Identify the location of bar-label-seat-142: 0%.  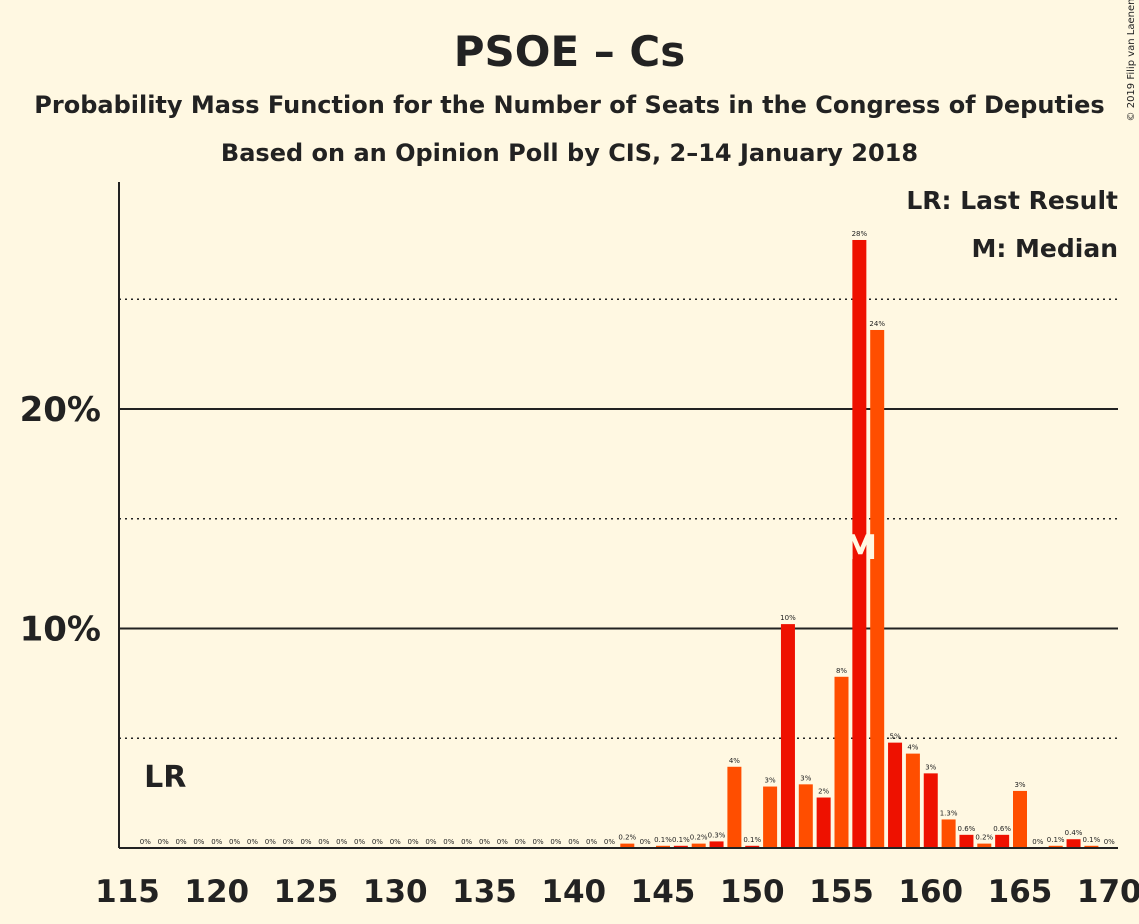
(609, 842).